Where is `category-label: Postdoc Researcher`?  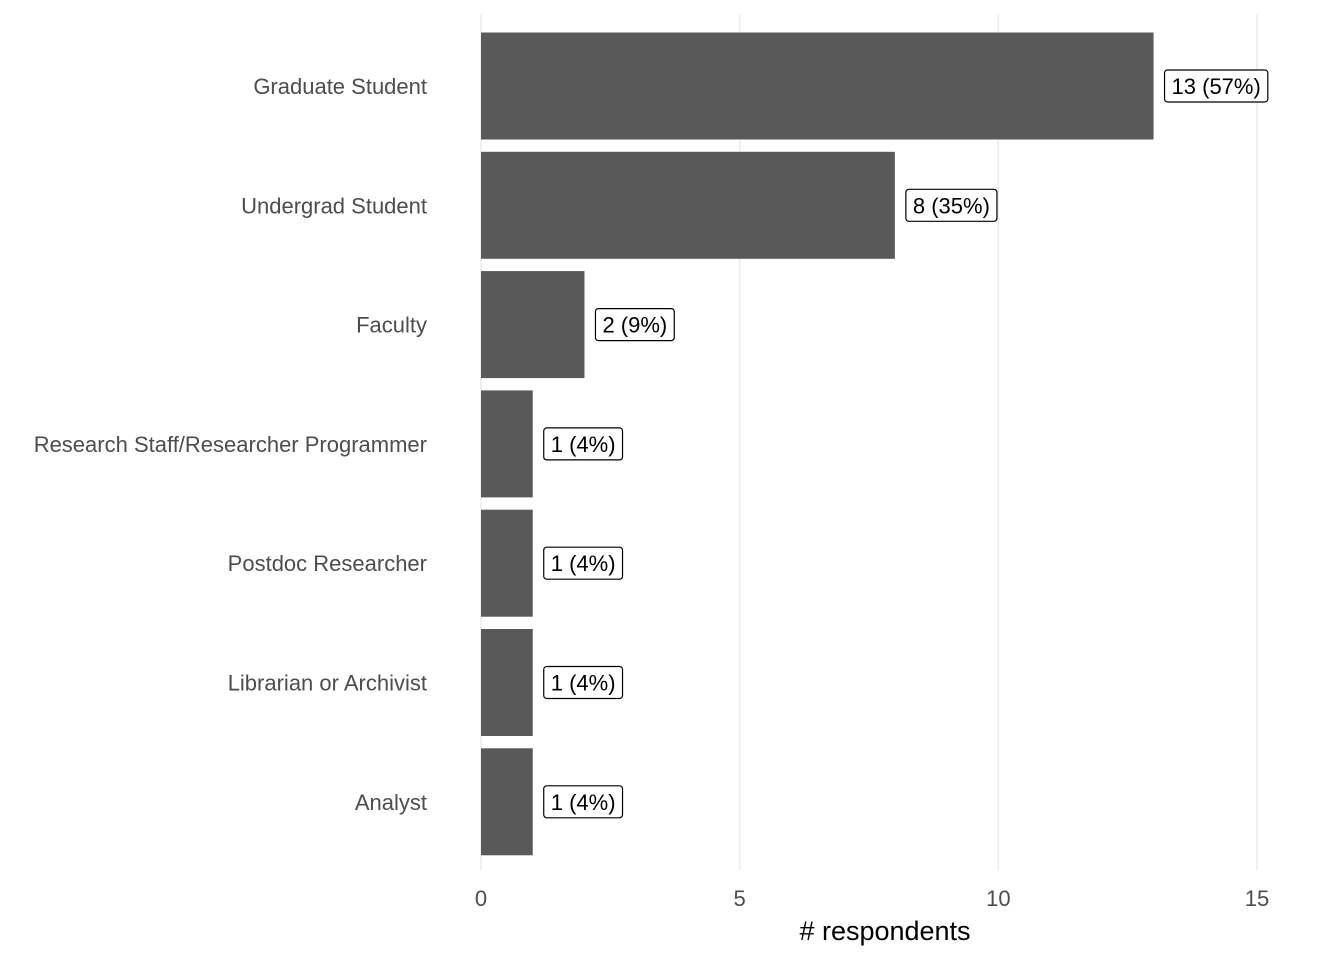 category-label: Postdoc Researcher is located at coordinates (327, 563).